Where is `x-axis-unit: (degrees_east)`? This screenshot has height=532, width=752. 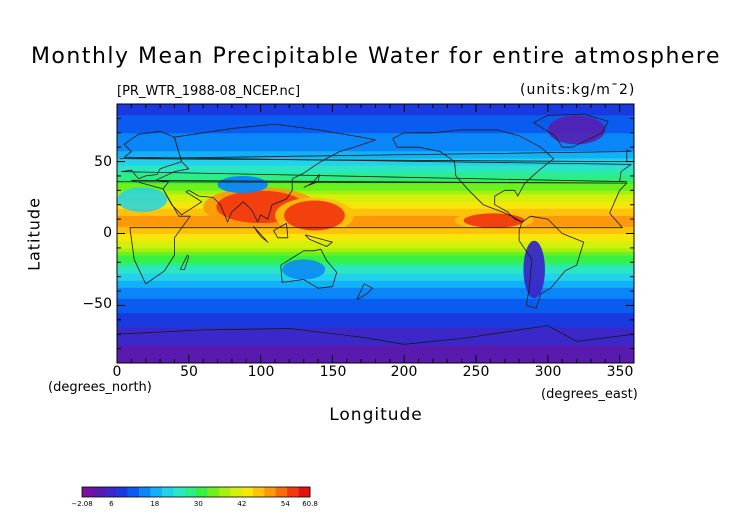 x-axis-unit: (degrees_east) is located at coordinates (589, 394).